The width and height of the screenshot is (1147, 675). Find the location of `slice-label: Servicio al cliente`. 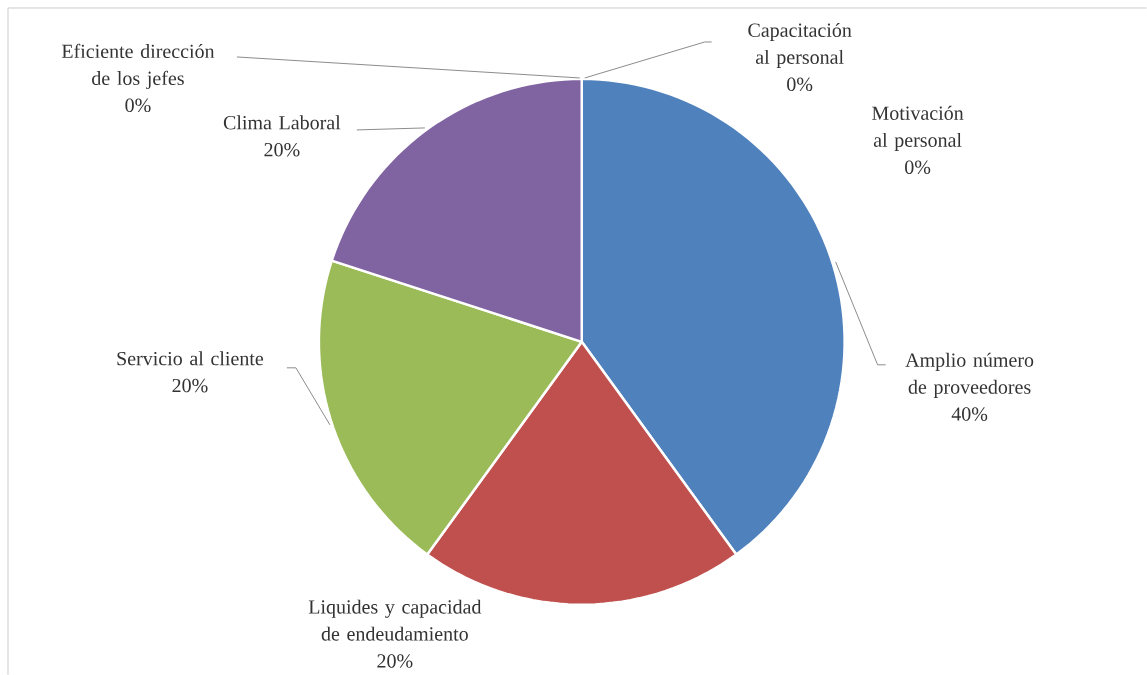

slice-label: Servicio al cliente is located at coordinates (190, 358).